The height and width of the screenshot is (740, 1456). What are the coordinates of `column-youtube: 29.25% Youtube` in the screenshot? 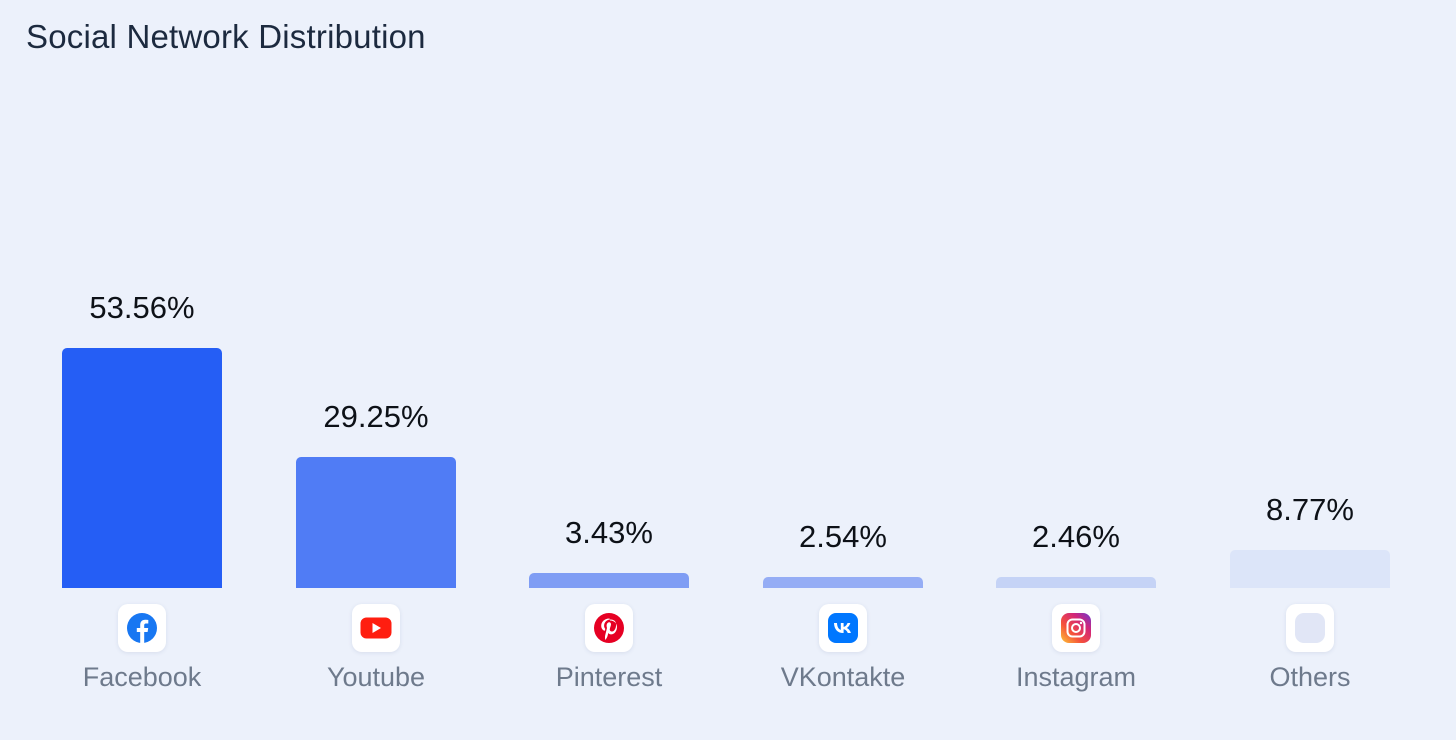 It's located at (376, 370).